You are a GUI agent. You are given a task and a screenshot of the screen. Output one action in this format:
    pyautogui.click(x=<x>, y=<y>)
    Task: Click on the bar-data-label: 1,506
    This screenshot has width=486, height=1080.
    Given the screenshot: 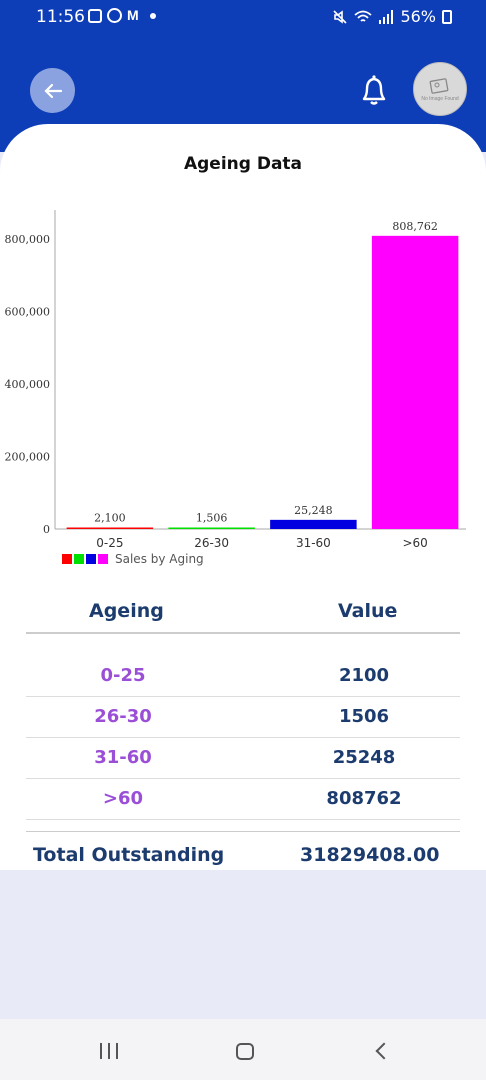 What is the action you would take?
    pyautogui.click(x=212, y=518)
    